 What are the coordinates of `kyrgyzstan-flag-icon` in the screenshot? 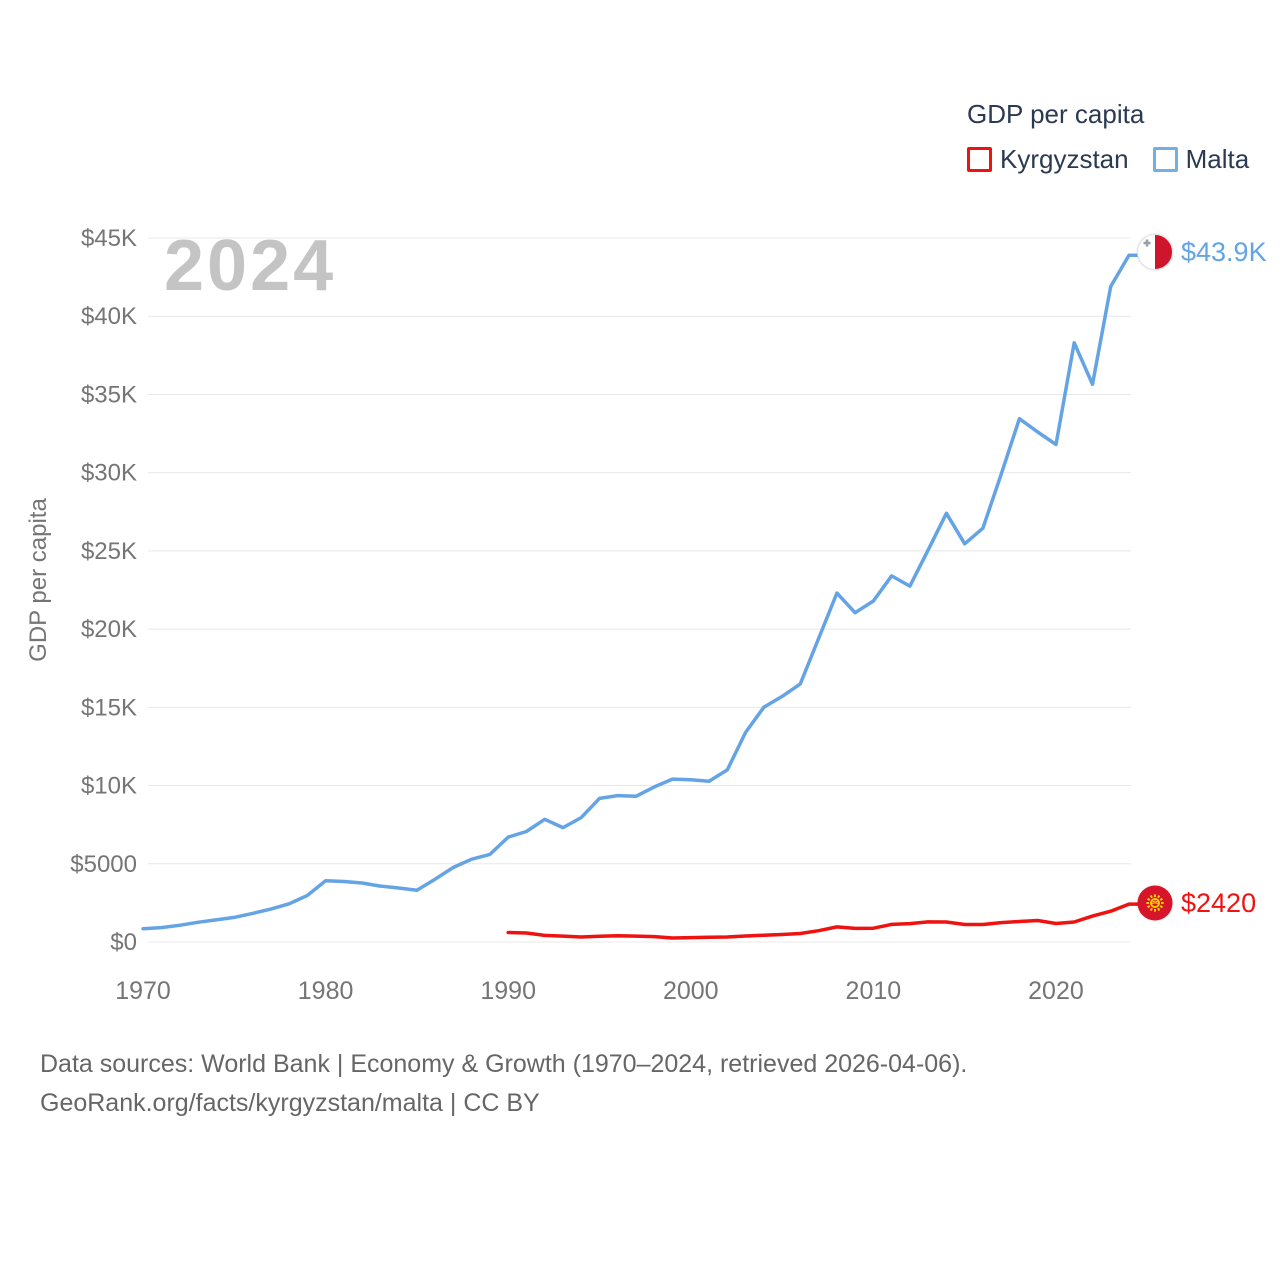 It's located at (1155, 903).